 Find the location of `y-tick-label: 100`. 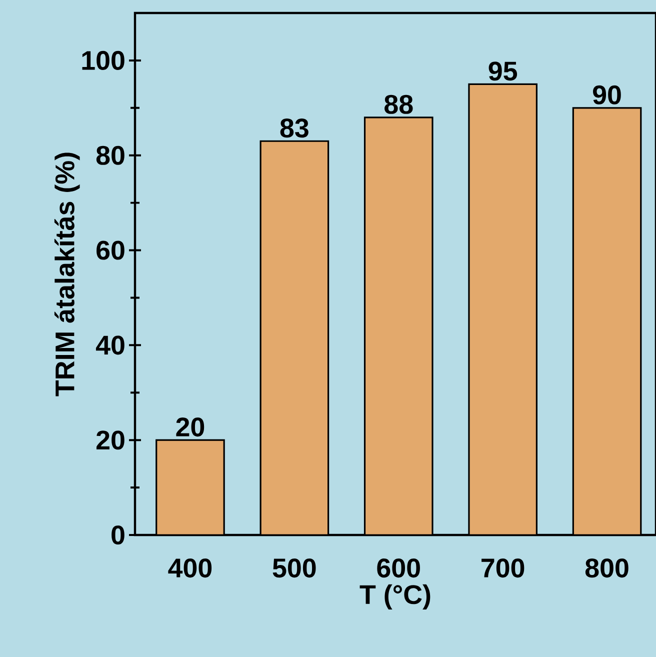

y-tick-label: 100 is located at coordinates (103, 60).